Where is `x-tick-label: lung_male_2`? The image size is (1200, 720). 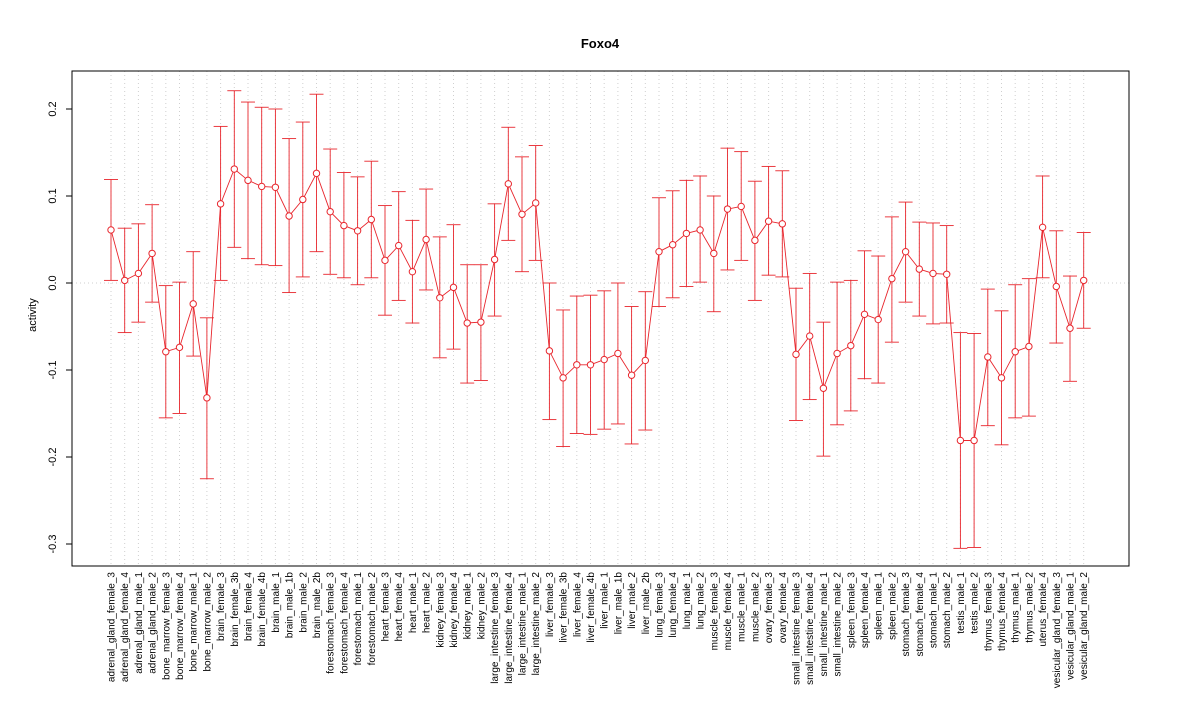
x-tick-label: lung_male_2 is located at coordinates (701, 601).